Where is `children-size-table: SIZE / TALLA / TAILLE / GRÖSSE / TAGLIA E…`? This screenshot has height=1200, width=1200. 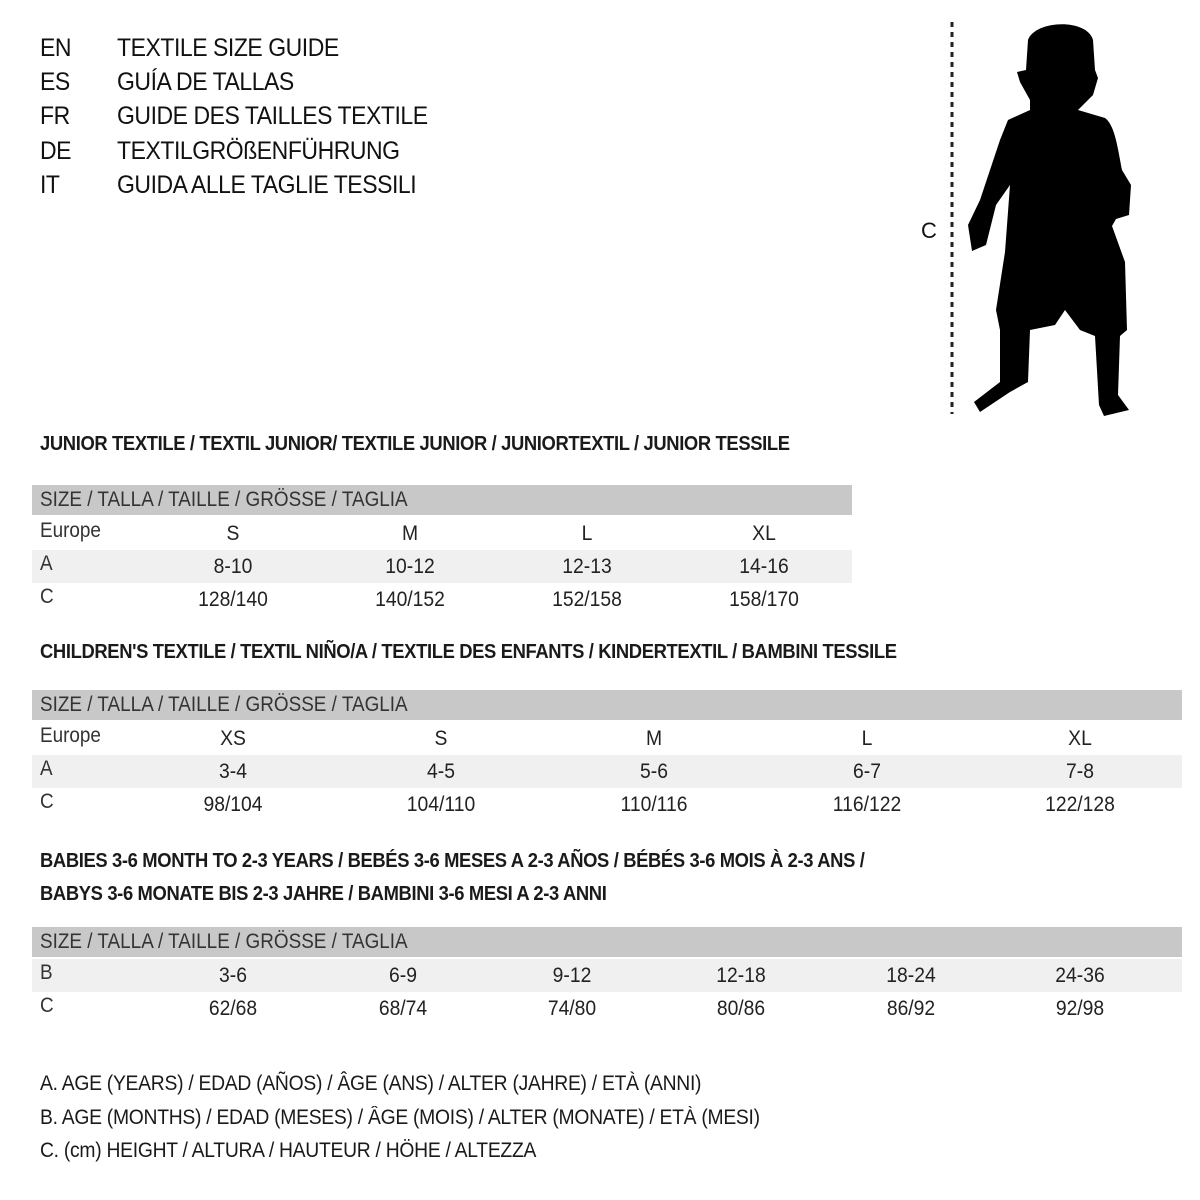 children-size-table: SIZE / TALLA / TAILLE / GRÖSSE / TAGLIA E… is located at coordinates (607, 755).